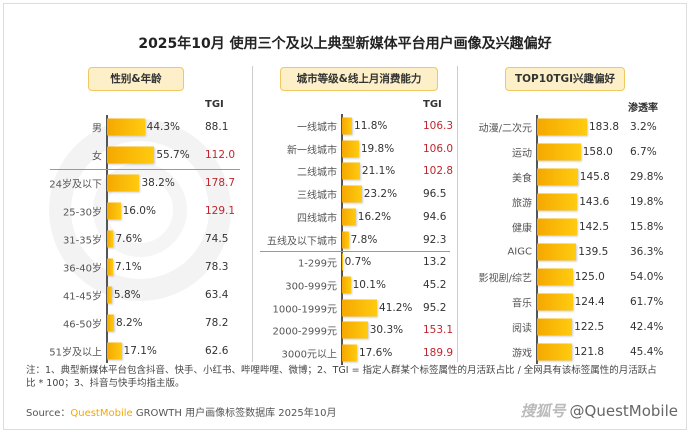  I want to click on category-label: 25-30岁, so click(82, 213).